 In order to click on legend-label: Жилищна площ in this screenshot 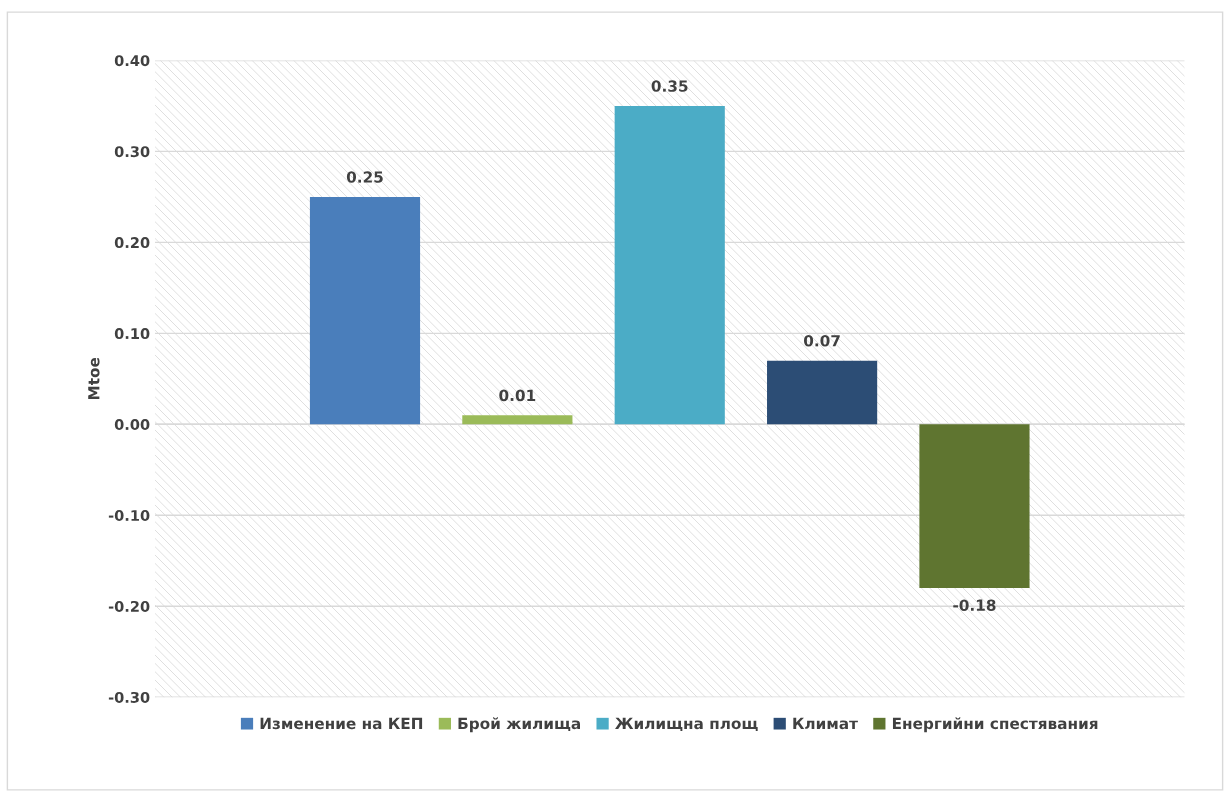, I will do `click(686, 724)`.